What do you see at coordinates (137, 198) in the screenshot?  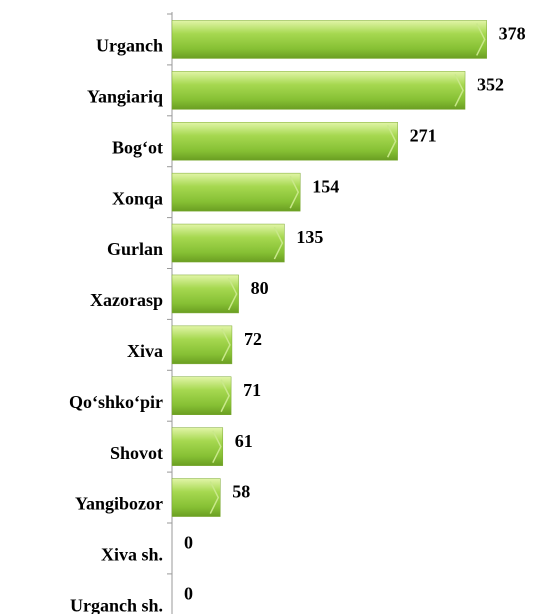 I see `y-tick-label: Xonqa` at bounding box center [137, 198].